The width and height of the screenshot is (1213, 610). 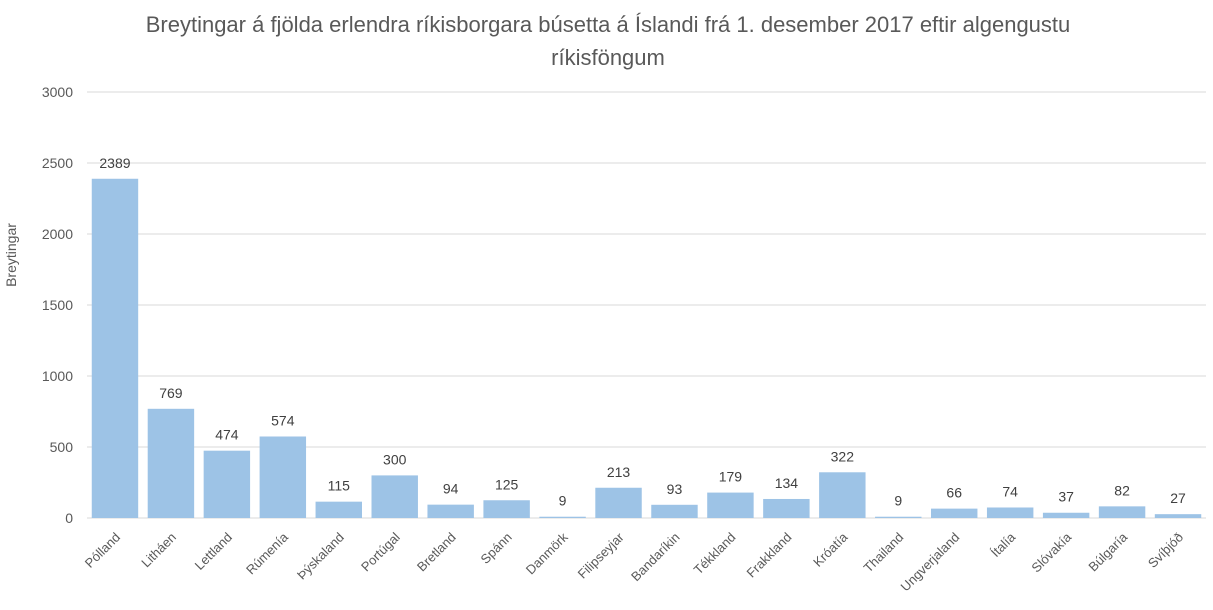 What do you see at coordinates (507, 484) in the screenshot?
I see `data-label: 125` at bounding box center [507, 484].